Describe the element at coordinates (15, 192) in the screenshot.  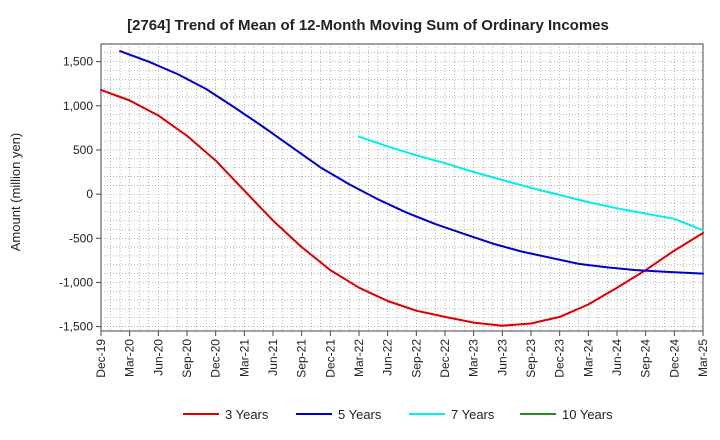
I see `y-axis-label: Amount (million yen)` at that location.